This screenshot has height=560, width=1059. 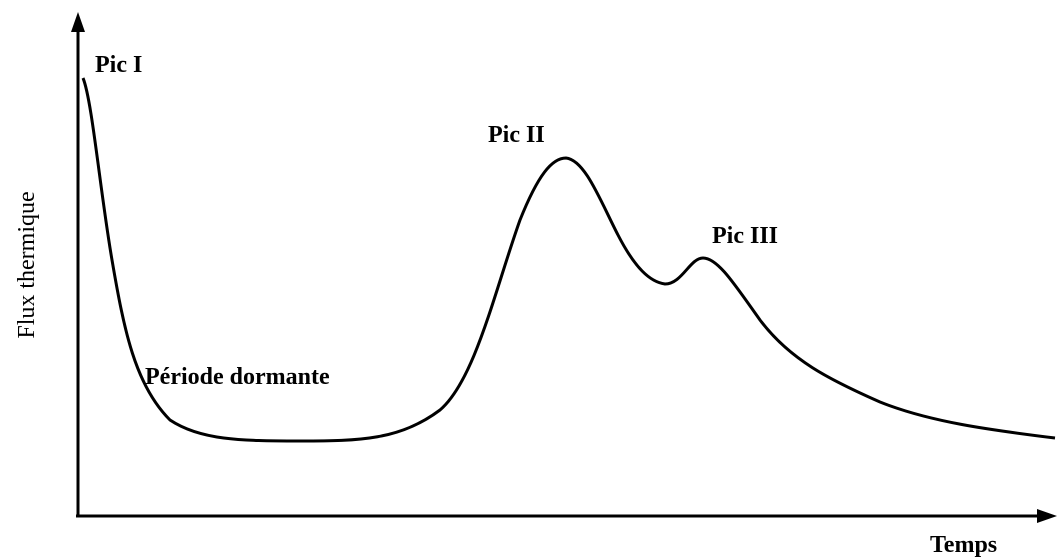 I want to click on peak-label: Pic I, so click(x=118, y=65).